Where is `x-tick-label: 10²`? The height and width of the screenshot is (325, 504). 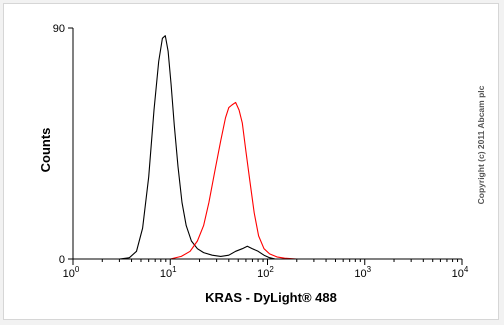 x-tick-label: 10² is located at coordinates (265, 272).